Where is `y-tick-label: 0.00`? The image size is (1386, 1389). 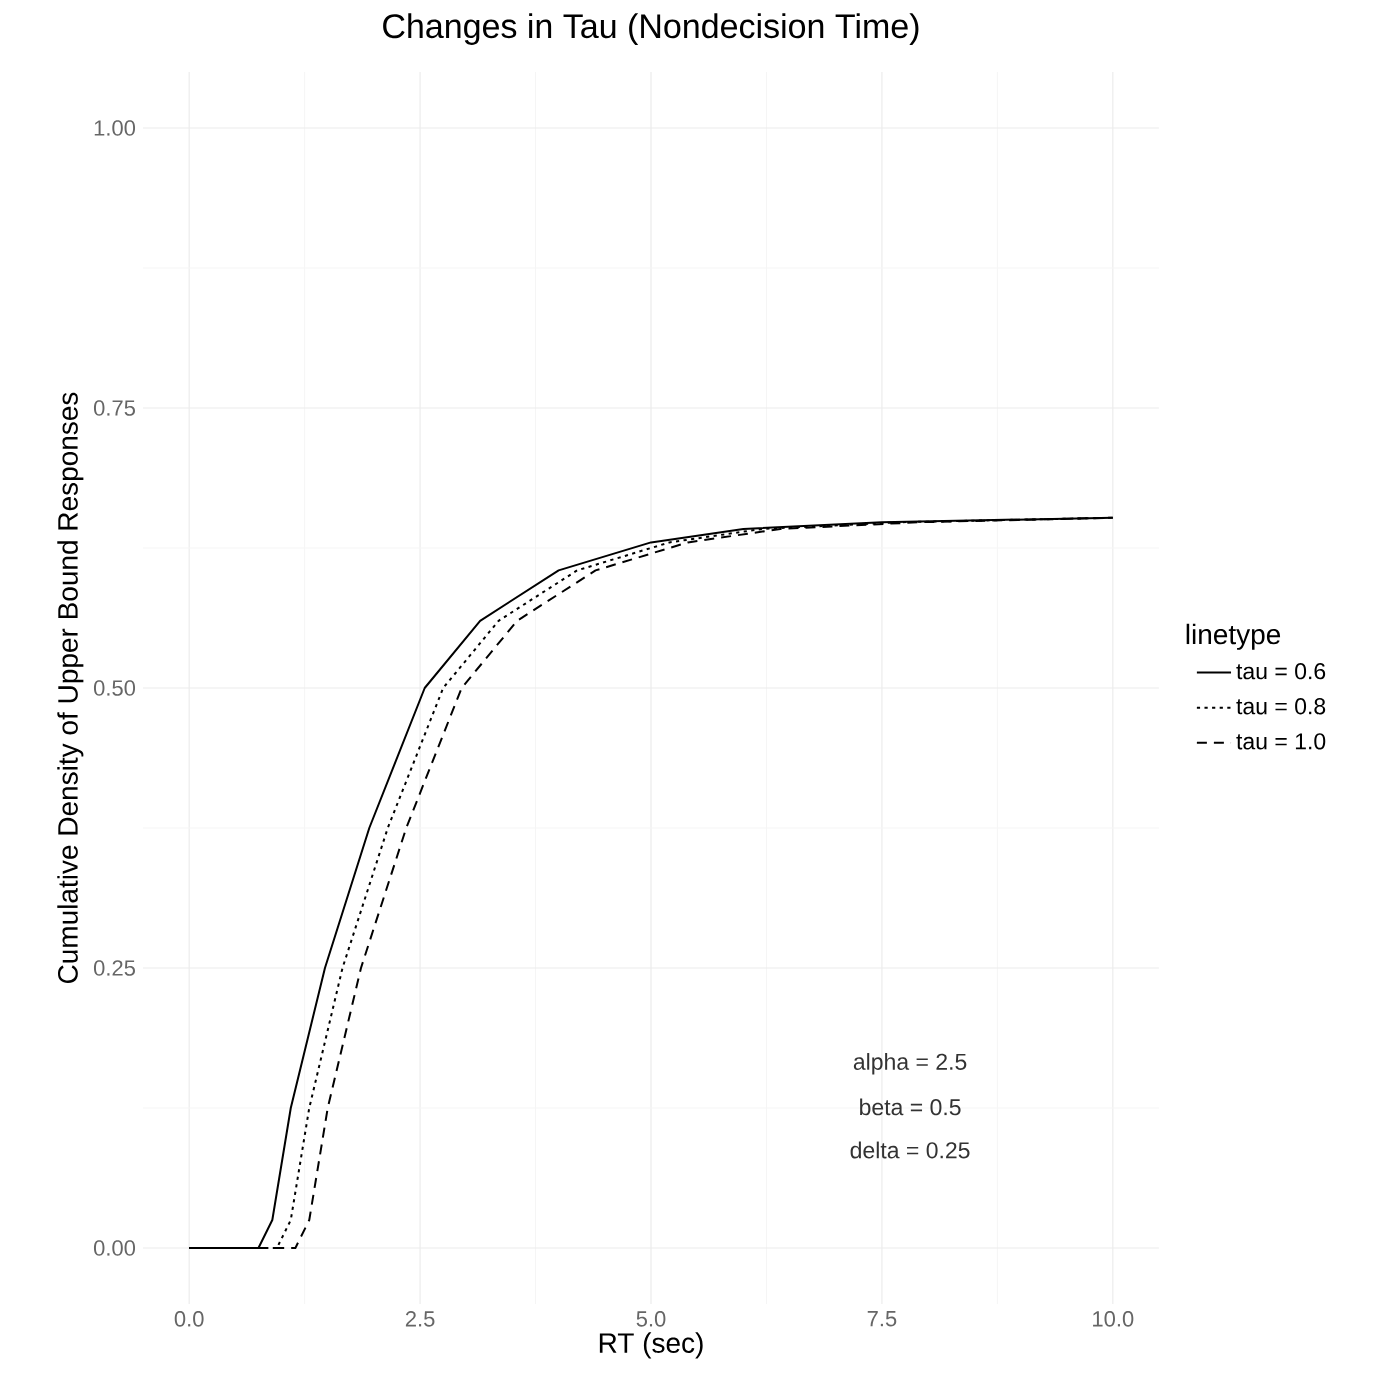
y-tick-label: 0.00 is located at coordinates (114, 1248).